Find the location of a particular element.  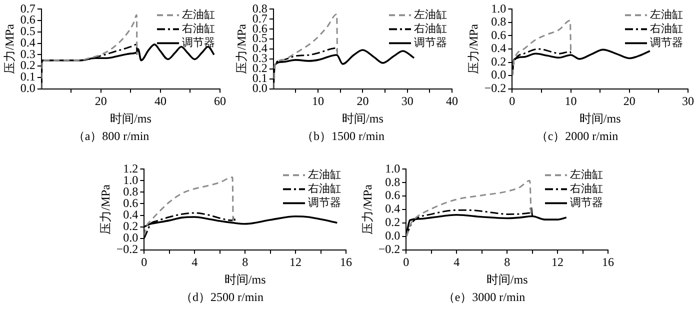

text: （b）1500 r/min is located at coordinates (343, 135).